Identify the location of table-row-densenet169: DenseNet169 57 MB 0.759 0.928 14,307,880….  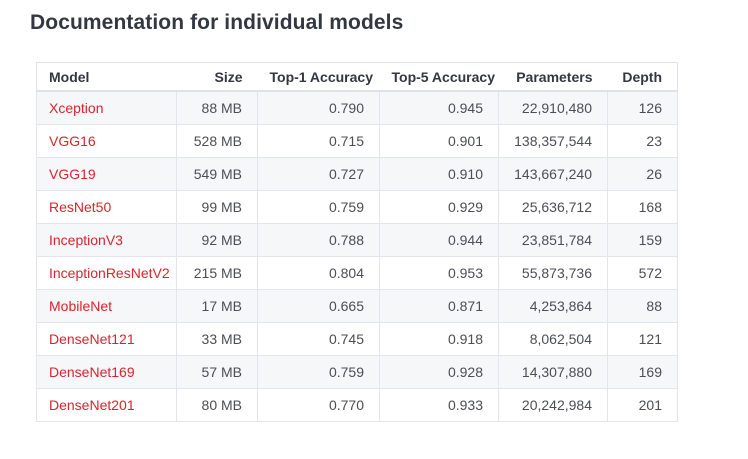
(357, 372).